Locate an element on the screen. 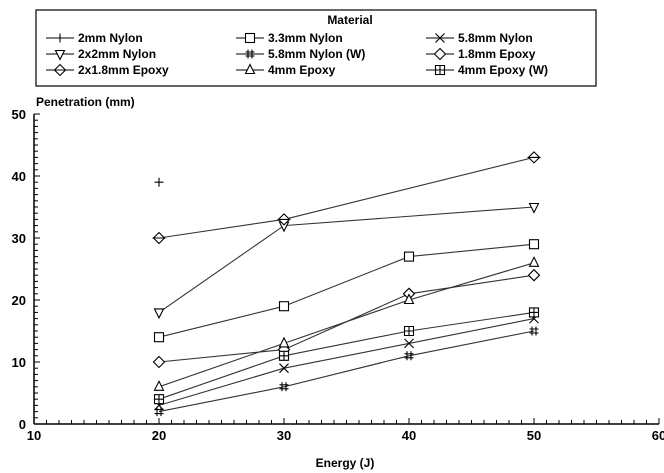  legend-label-2mm-nylon: 2mm Nylon is located at coordinates (110, 38).